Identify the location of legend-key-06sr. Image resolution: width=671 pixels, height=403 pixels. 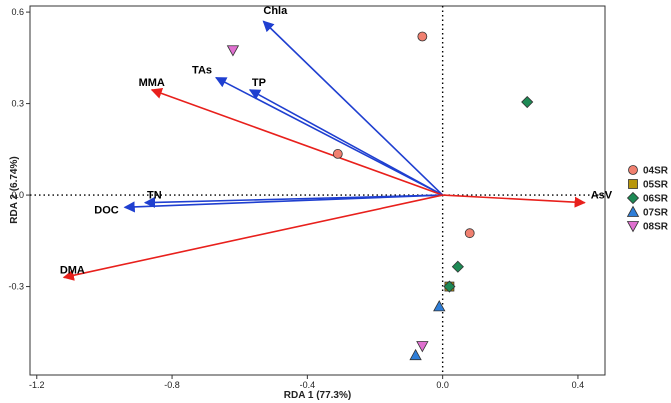
(633, 198).